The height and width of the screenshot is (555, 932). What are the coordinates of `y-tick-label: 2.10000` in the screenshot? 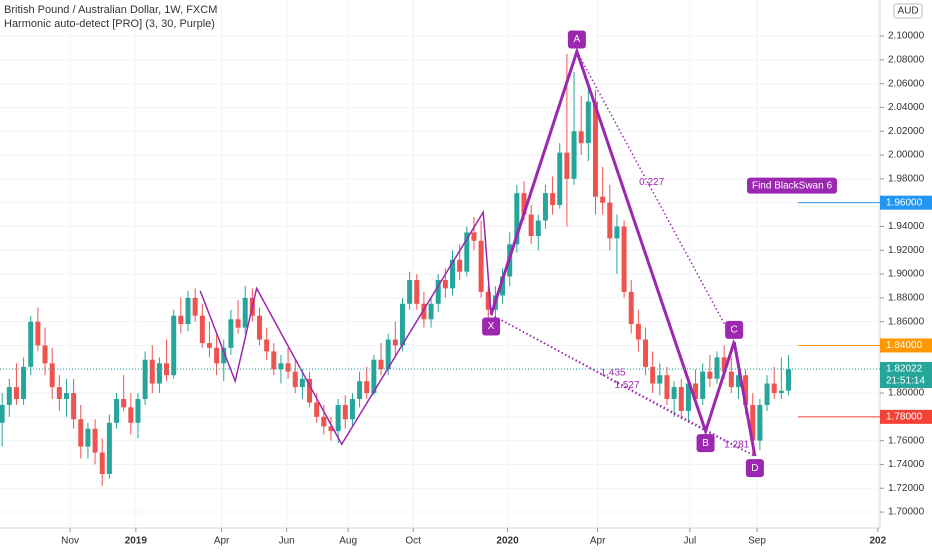 It's located at (906, 36).